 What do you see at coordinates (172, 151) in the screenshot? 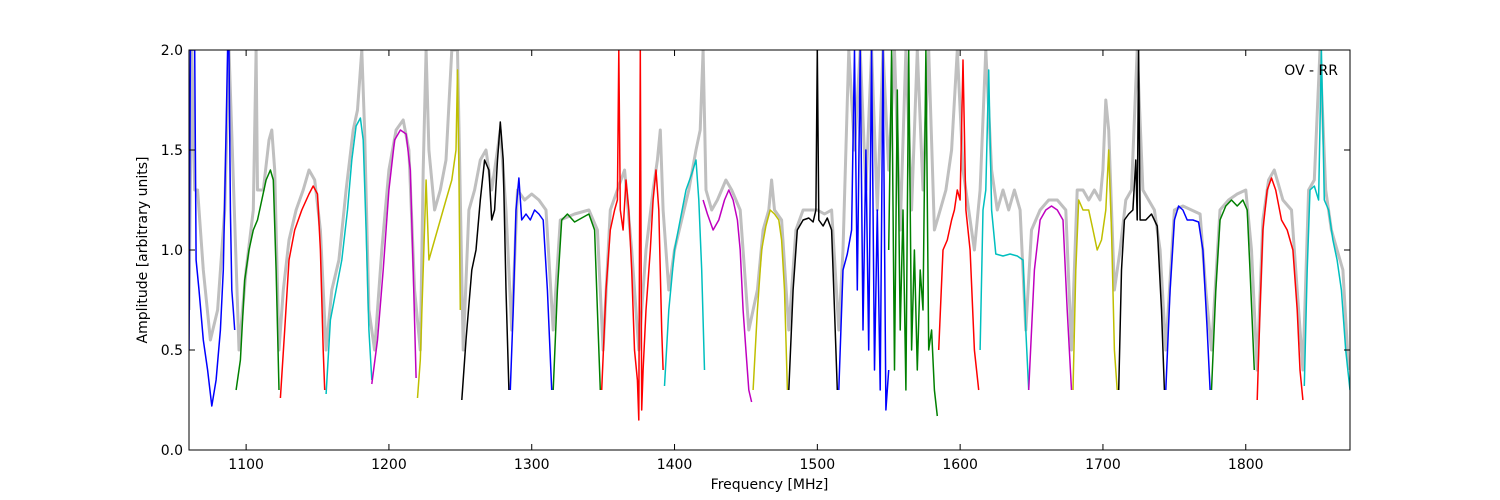
I see `y-tick-label: 1.5` at bounding box center [172, 151].